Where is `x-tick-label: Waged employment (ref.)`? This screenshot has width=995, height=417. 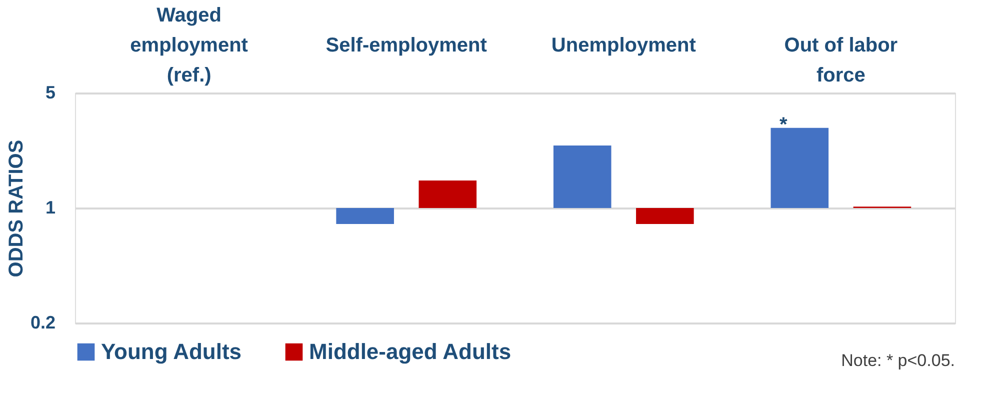 x-tick-label: Waged employment (ref.) is located at coordinates (189, 45).